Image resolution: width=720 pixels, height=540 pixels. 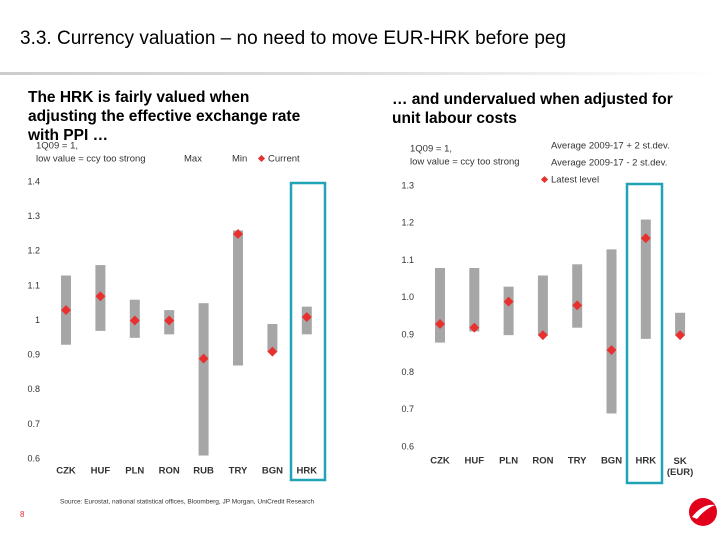 What do you see at coordinates (680, 467) in the screenshot?
I see `x-tick-label: SK (EUR)` at bounding box center [680, 467].